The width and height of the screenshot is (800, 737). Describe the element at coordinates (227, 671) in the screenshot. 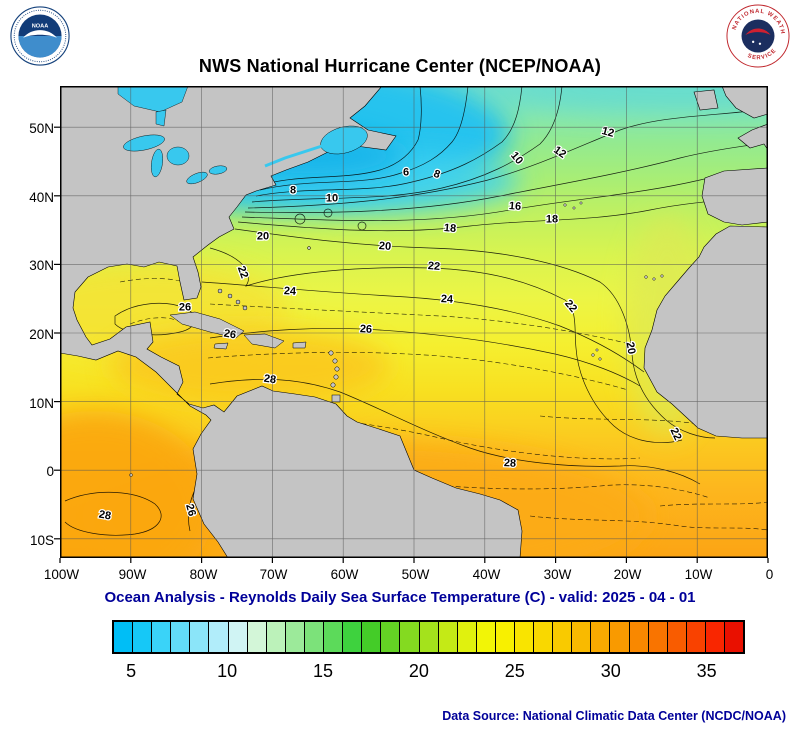

I see `colorbar-tick-label: 10` at that location.